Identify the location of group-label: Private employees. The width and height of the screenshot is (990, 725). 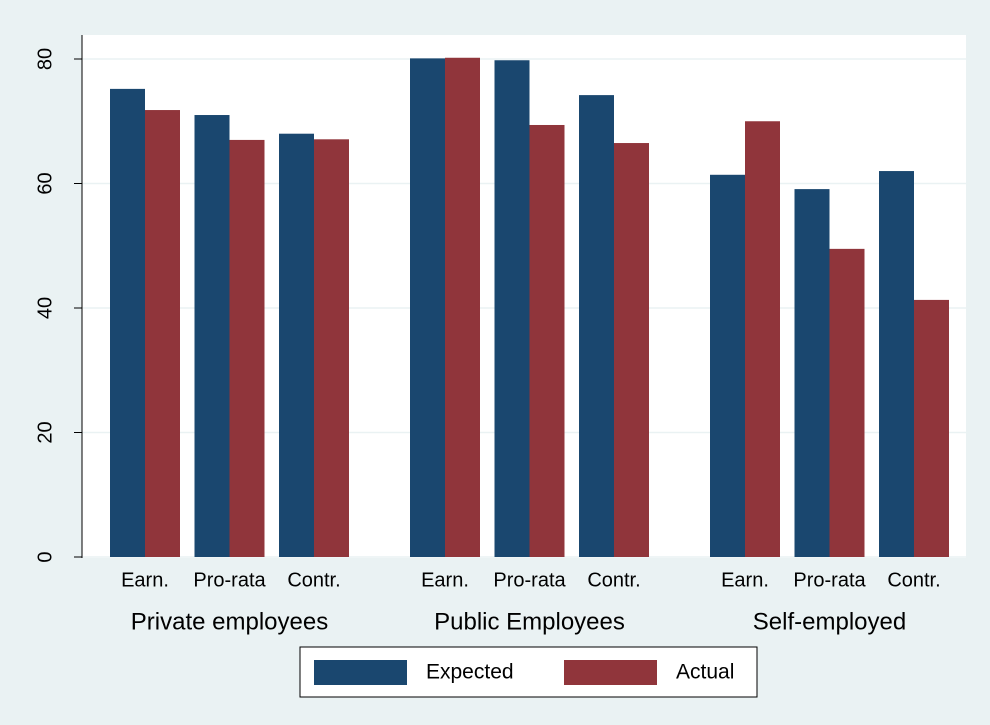
(229, 621).